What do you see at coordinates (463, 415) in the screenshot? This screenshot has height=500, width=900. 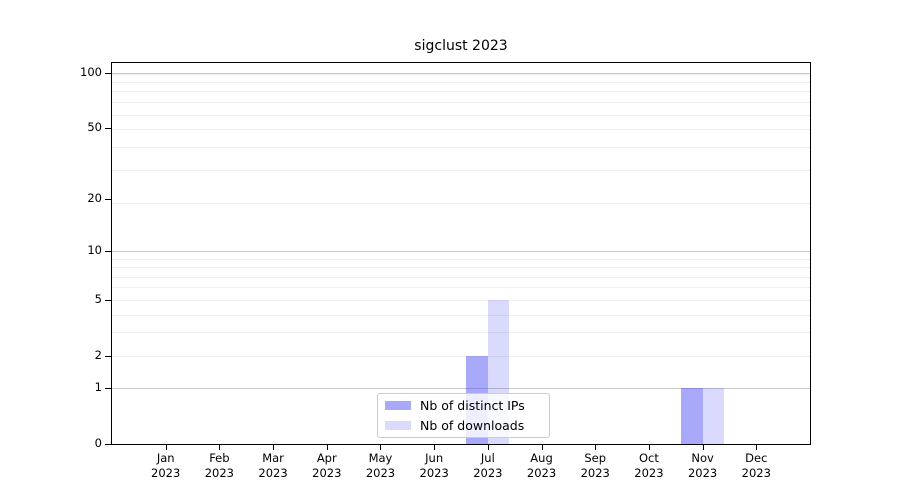 I see `legend: Nb of distinct IPs Nb of downloads` at bounding box center [463, 415].